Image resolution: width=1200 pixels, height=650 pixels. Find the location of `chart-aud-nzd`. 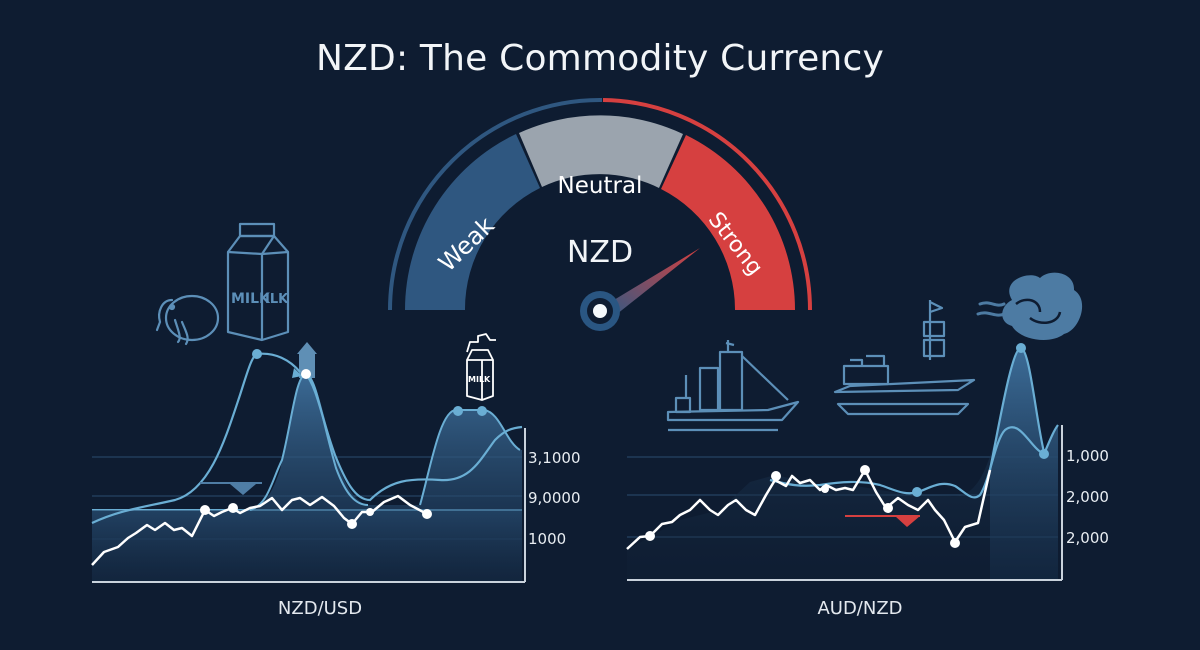

chart-aud-nzd is located at coordinates (844, 462).